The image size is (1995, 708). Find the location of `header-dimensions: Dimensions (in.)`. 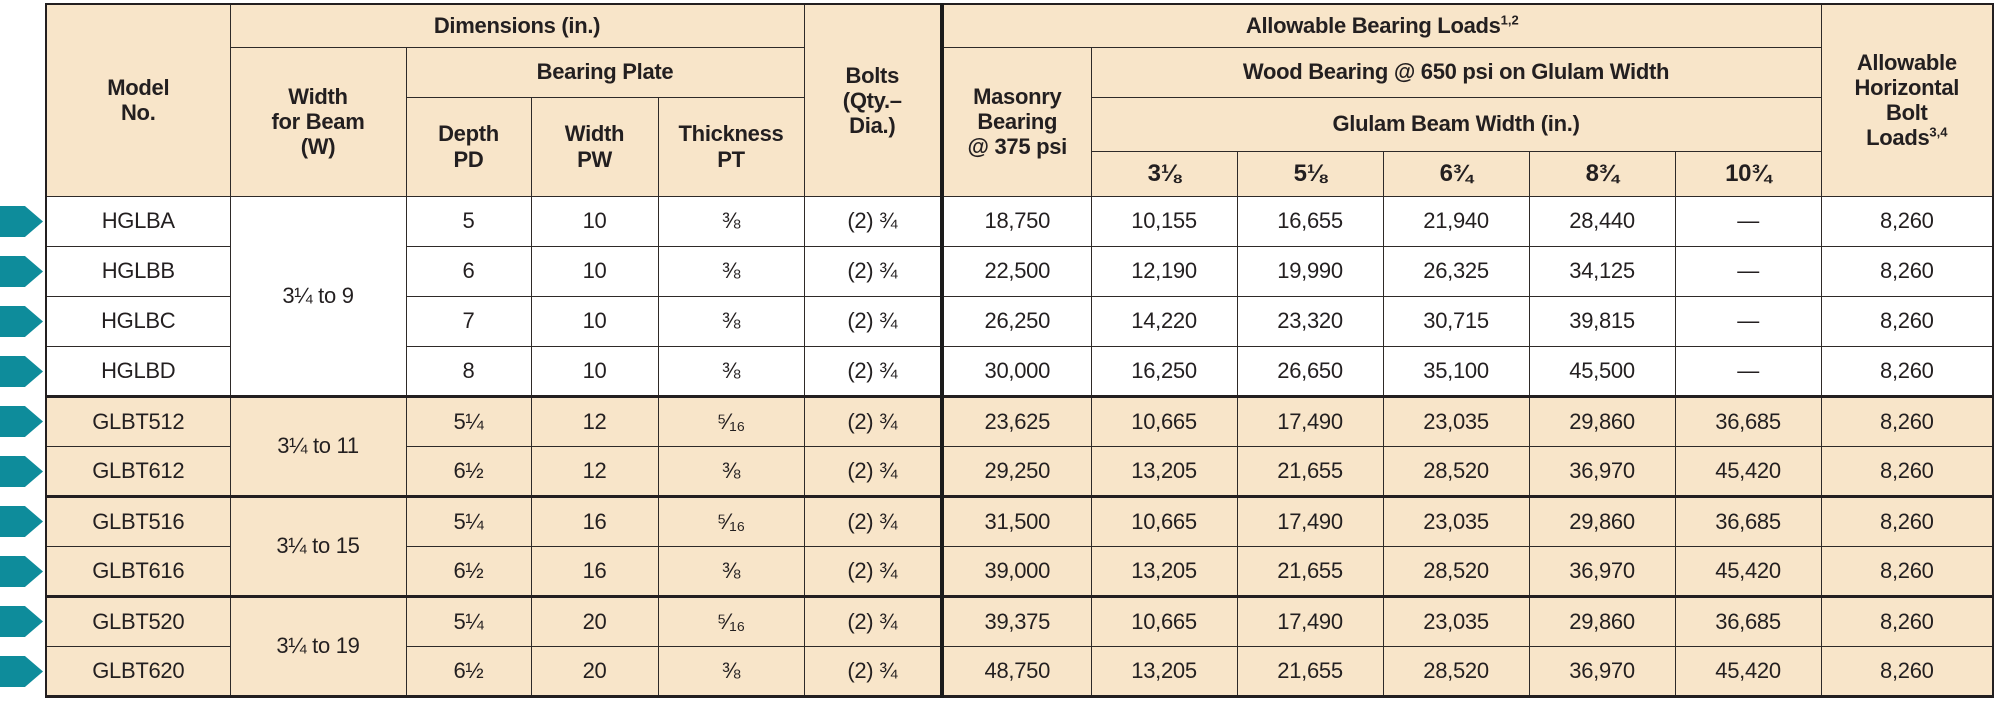

header-dimensions: Dimensions (in.) is located at coordinates (517, 25).